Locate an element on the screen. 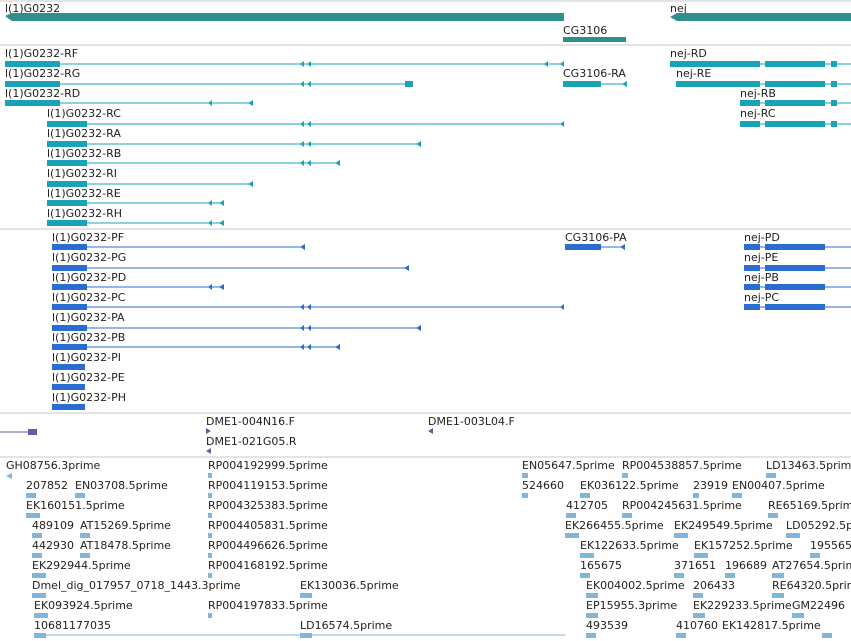 This screenshot has width=851, height=641. clone-feature is located at coordinates (18, 432).